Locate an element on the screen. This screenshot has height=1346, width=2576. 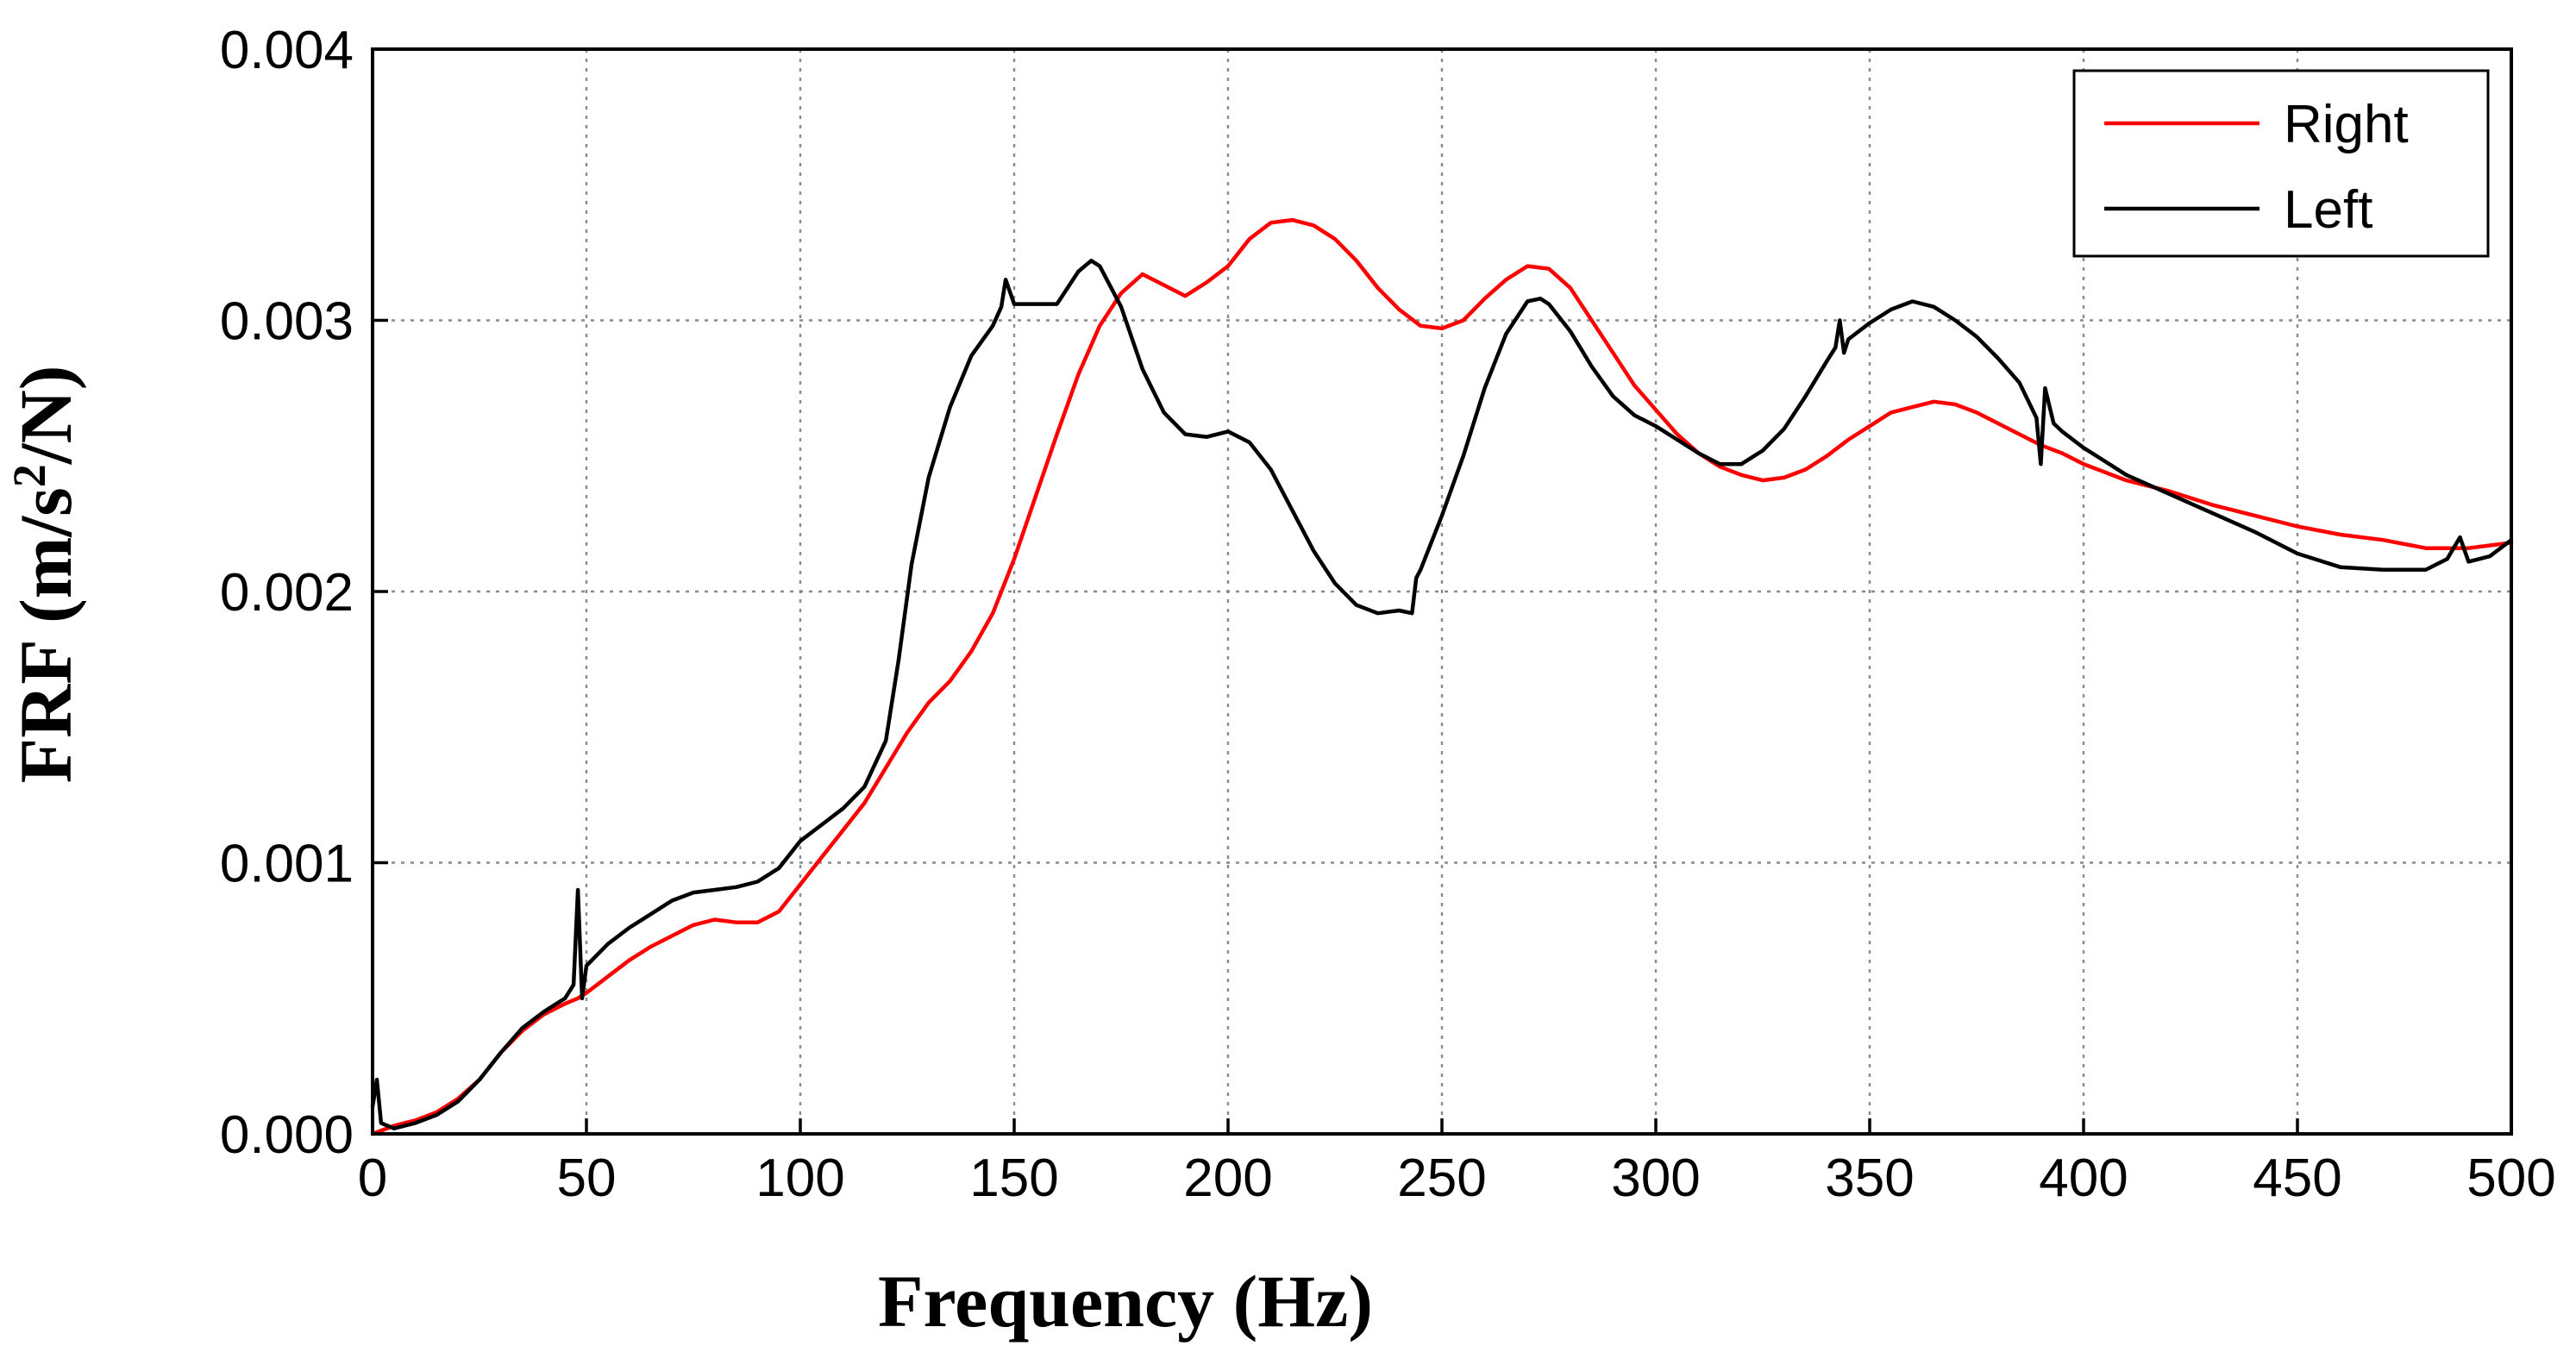
x-tick-label: 450 is located at coordinates (2297, 1179).